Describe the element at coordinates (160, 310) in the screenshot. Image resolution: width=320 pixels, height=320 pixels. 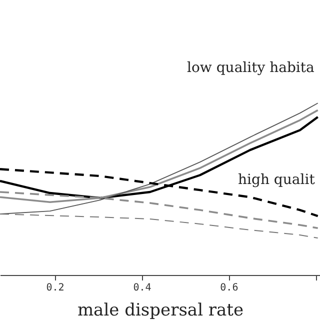
I see `x-axis-title: male dispersal rate` at that location.